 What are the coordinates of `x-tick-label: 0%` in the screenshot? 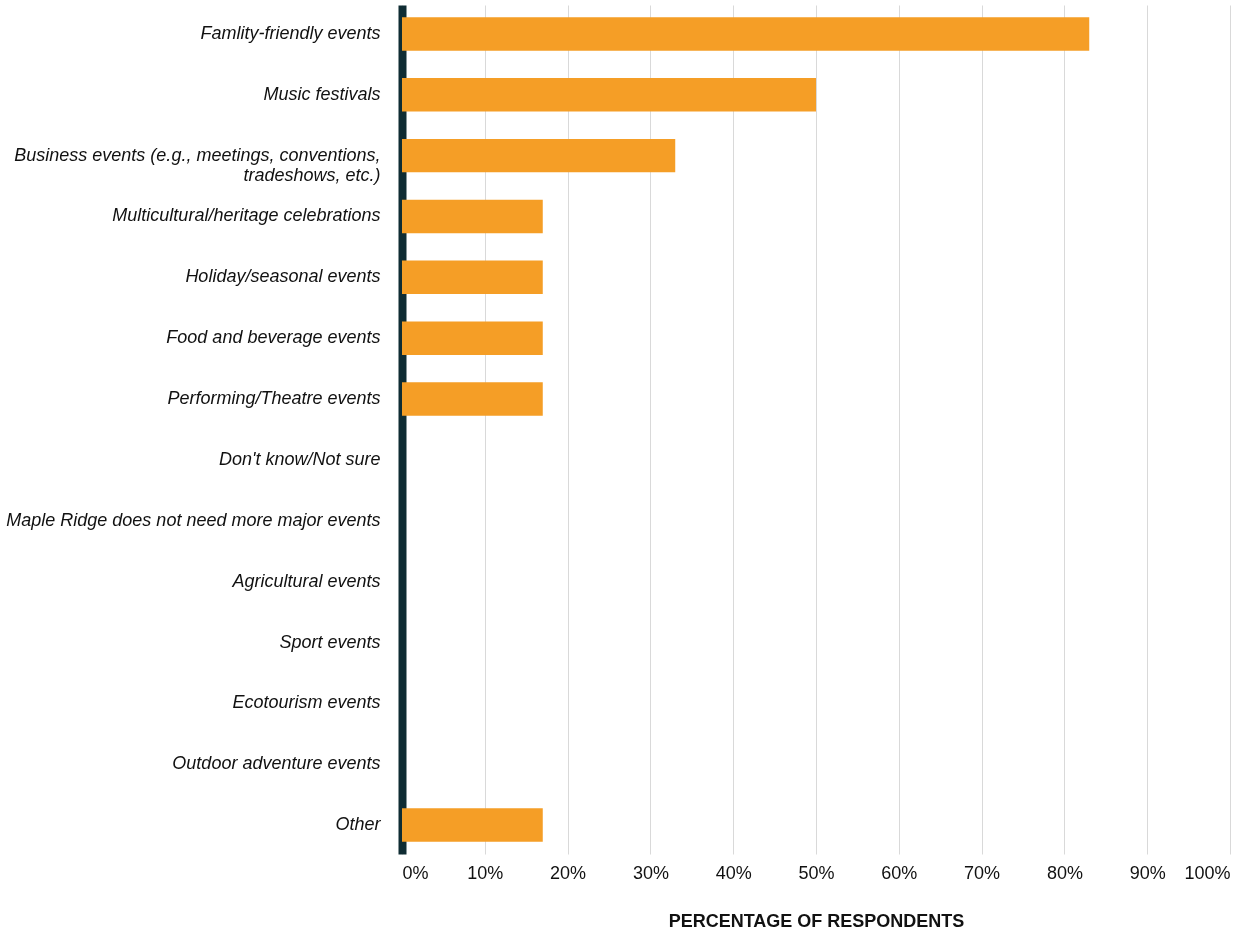 It's located at (415, 872).